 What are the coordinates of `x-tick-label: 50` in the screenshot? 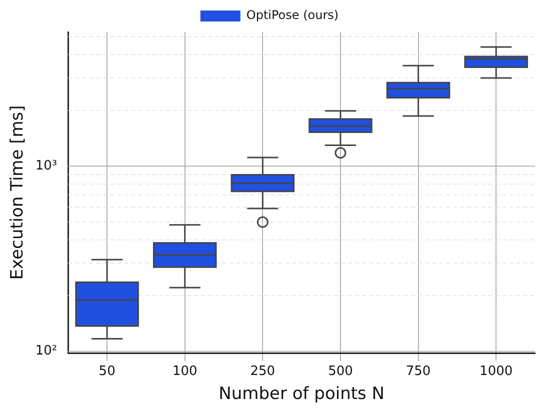 It's located at (107, 372).